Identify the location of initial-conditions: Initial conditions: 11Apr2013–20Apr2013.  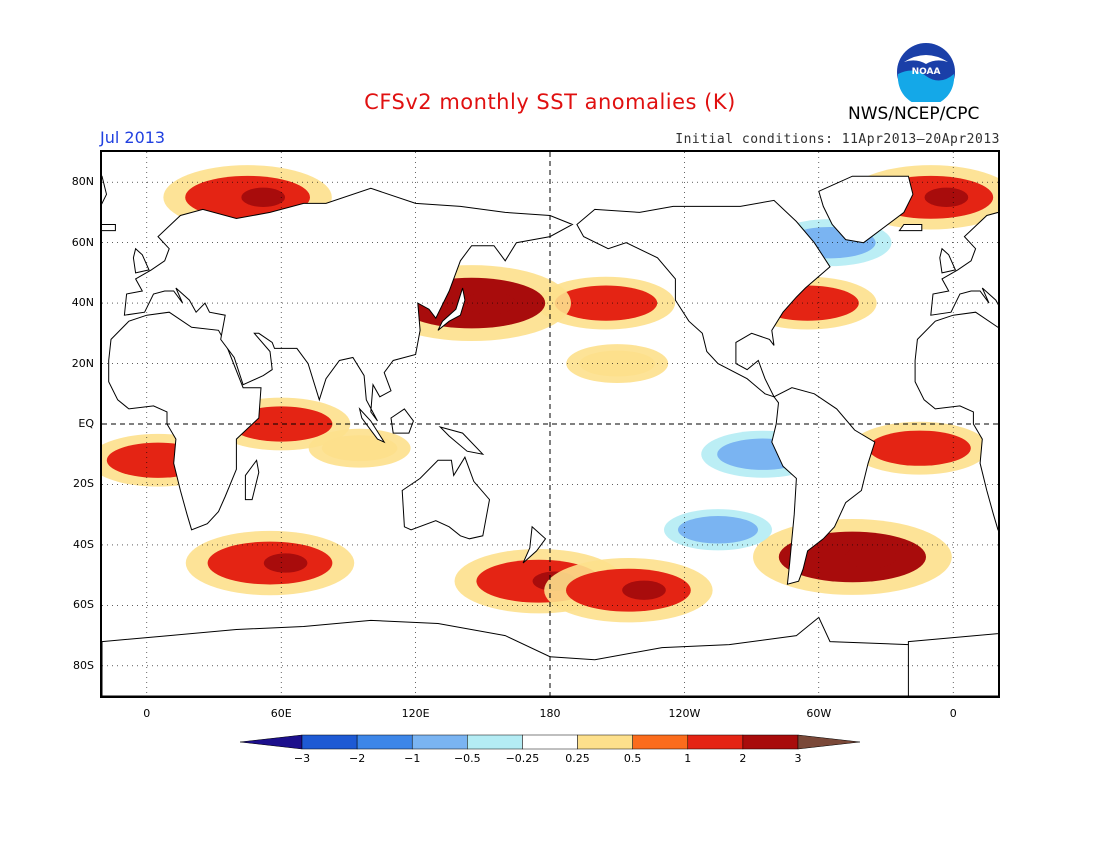
(837, 139).